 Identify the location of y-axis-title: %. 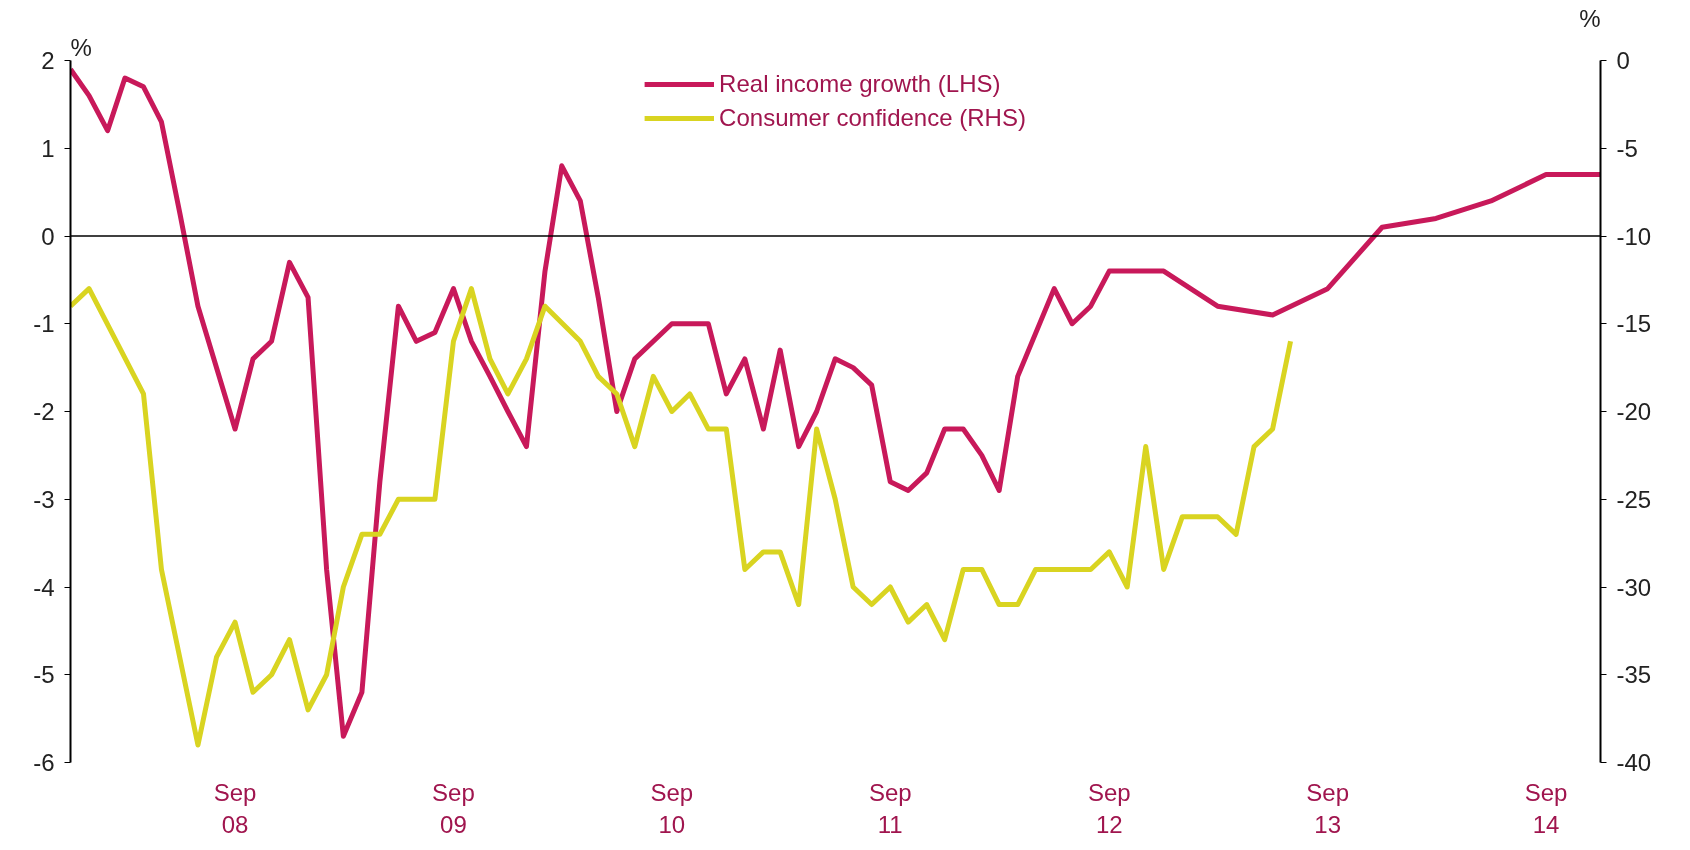
(81, 47).